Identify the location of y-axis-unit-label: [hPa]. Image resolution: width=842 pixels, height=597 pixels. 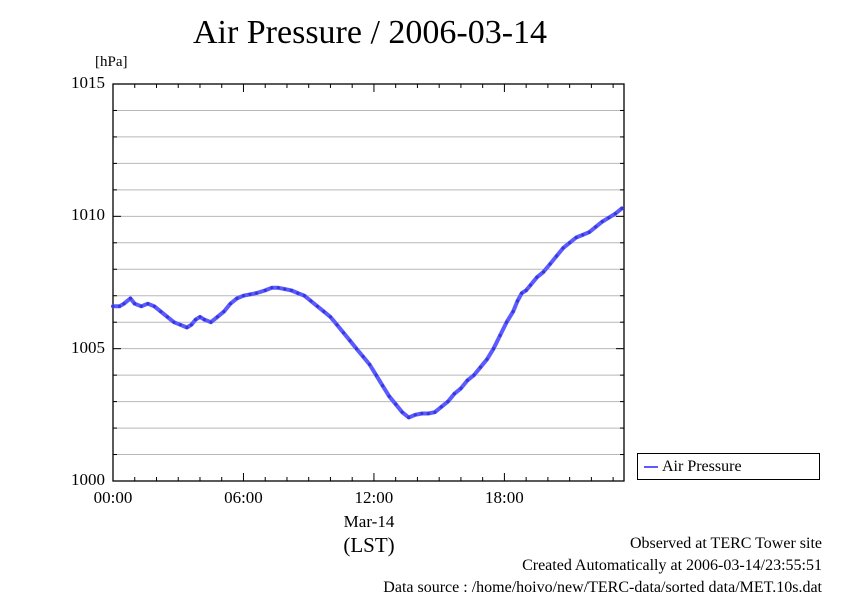
(111, 62).